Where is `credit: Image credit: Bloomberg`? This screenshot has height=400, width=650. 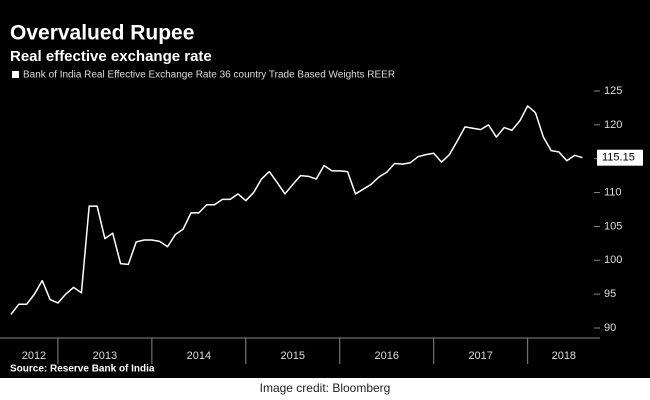 credit: Image credit: Bloomberg is located at coordinates (325, 388).